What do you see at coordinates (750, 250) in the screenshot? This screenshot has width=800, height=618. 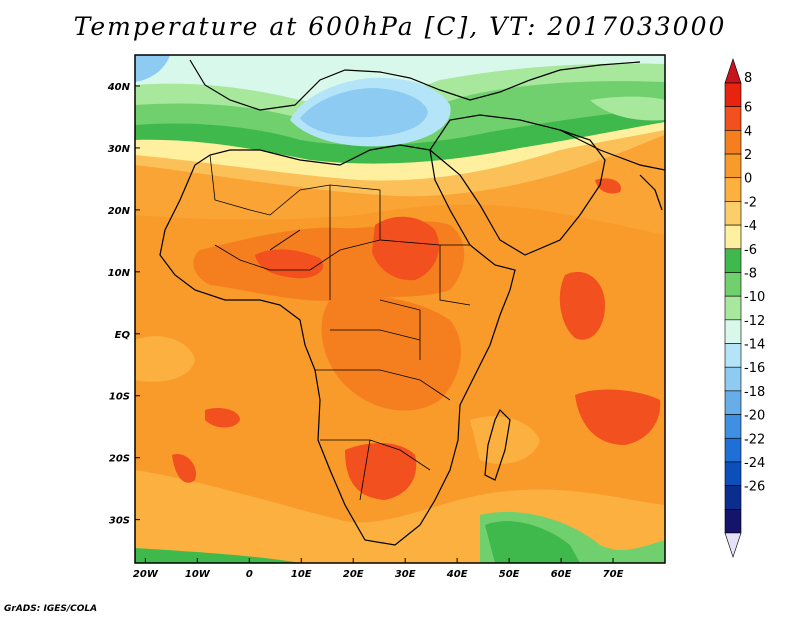 I see `colorbar-label: -6` at bounding box center [750, 250].